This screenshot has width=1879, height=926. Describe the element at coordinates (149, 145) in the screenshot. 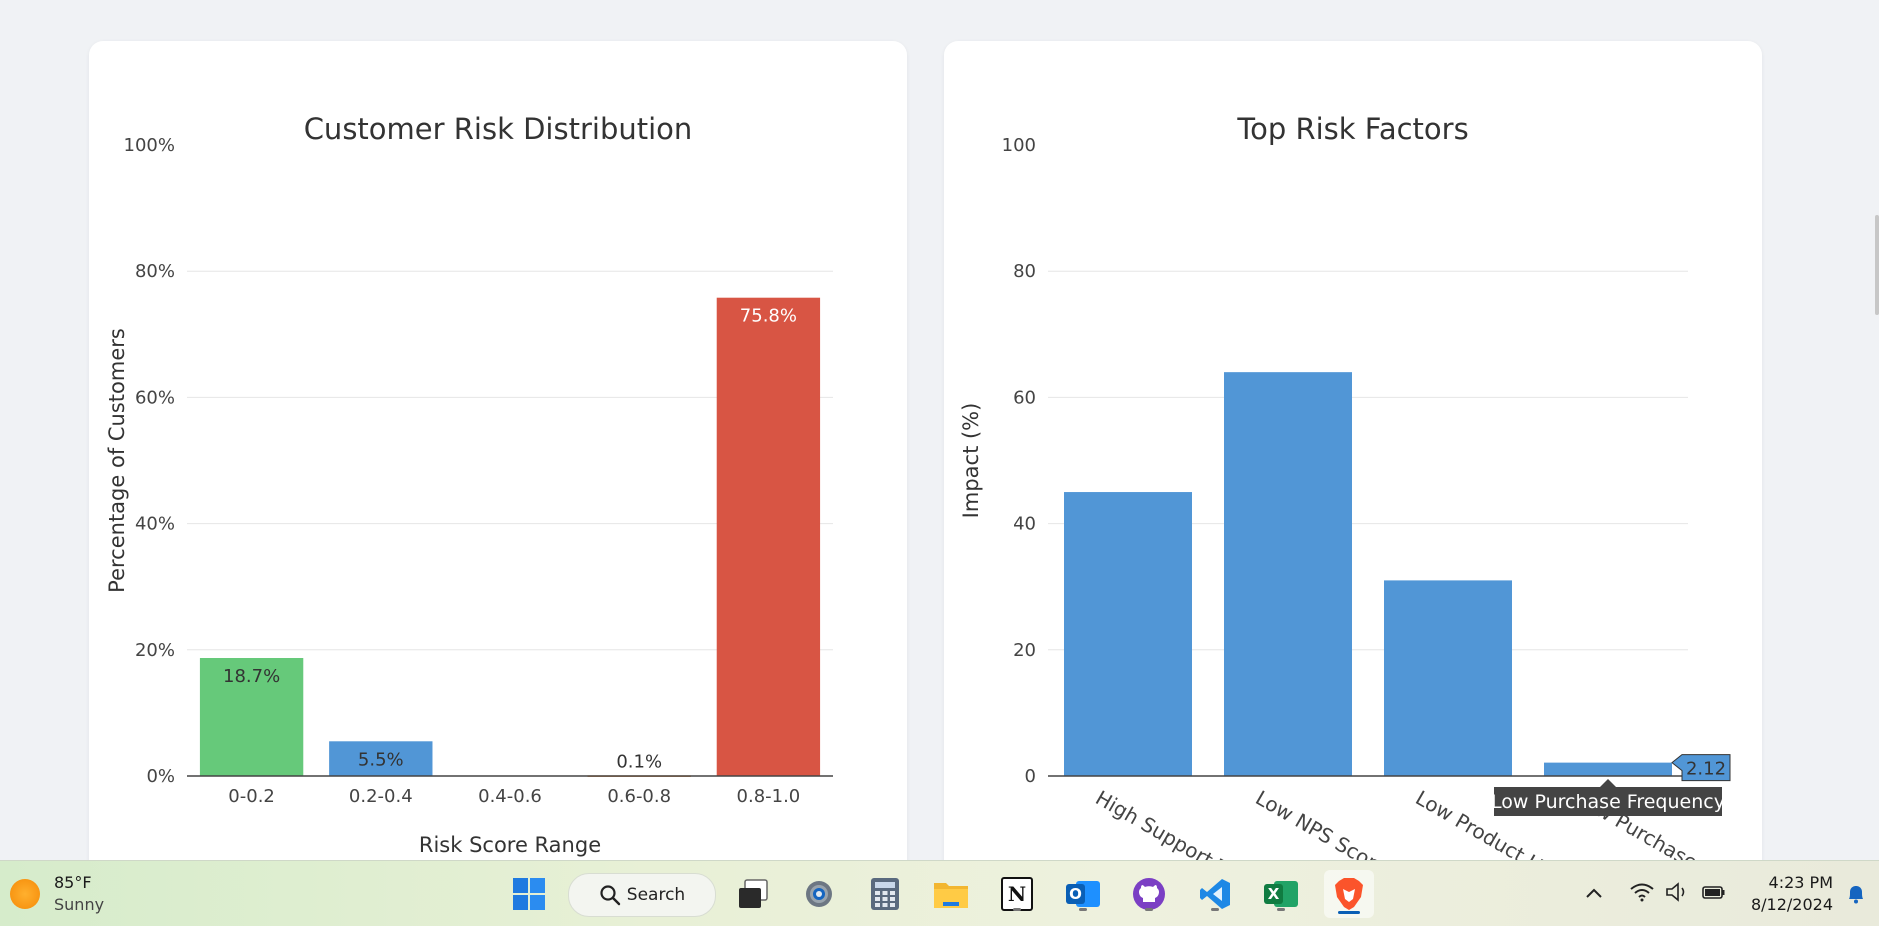

I see `y-tick-label: 100%` at that location.